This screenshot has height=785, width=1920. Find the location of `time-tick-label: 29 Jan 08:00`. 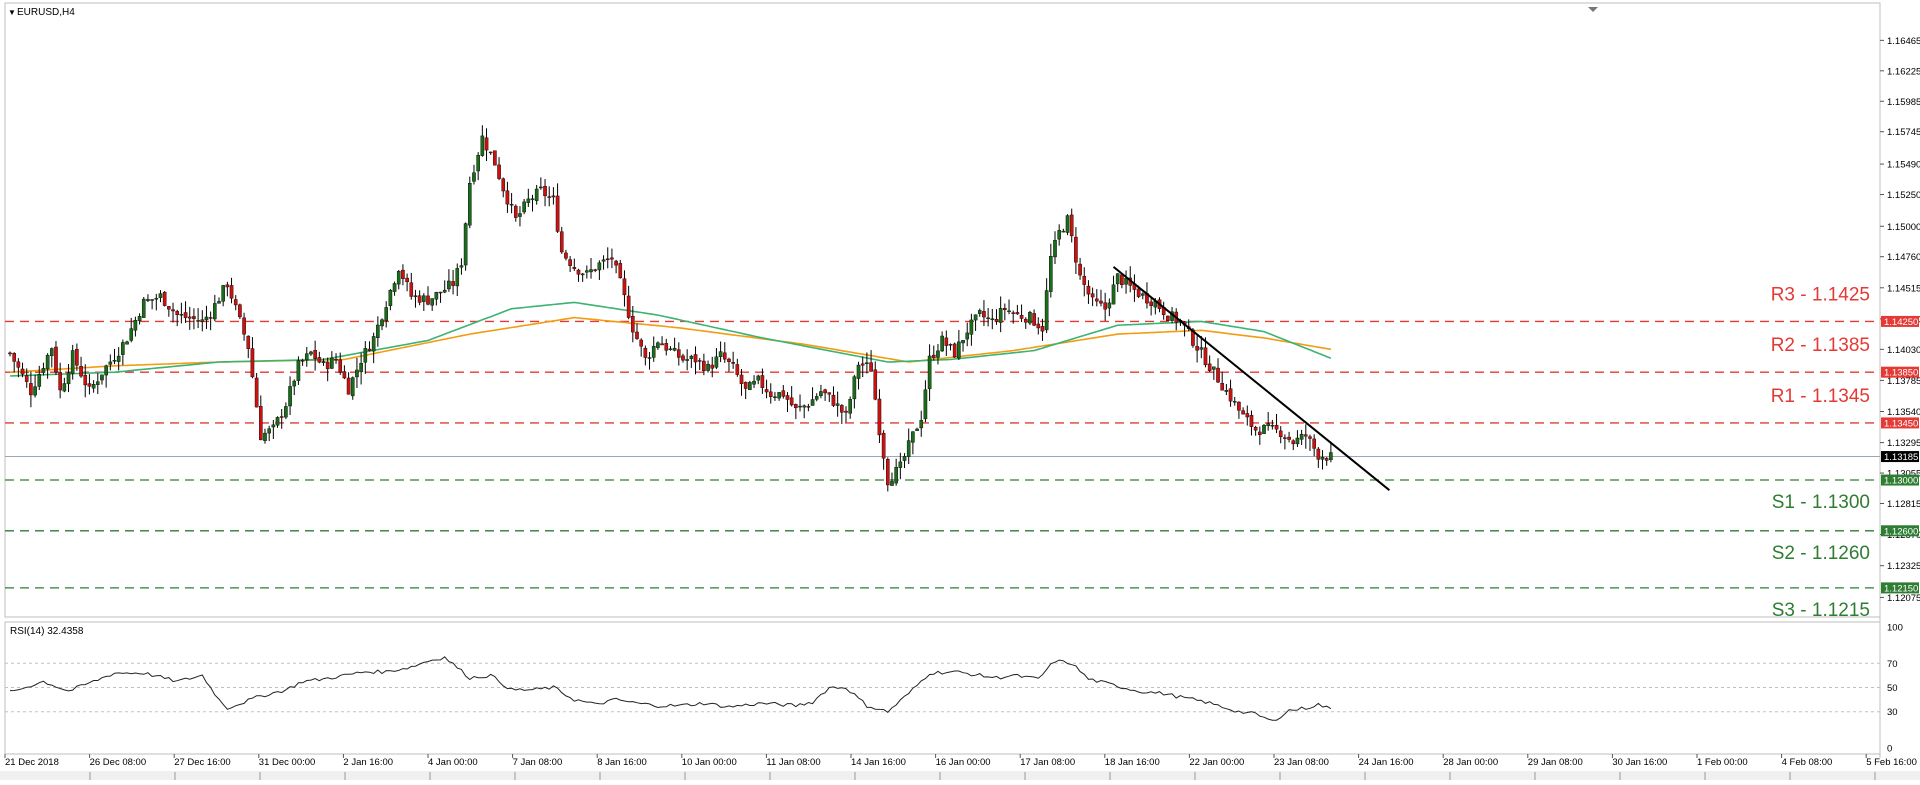

time-tick-label: 29 Jan 08:00 is located at coordinates (1555, 762).